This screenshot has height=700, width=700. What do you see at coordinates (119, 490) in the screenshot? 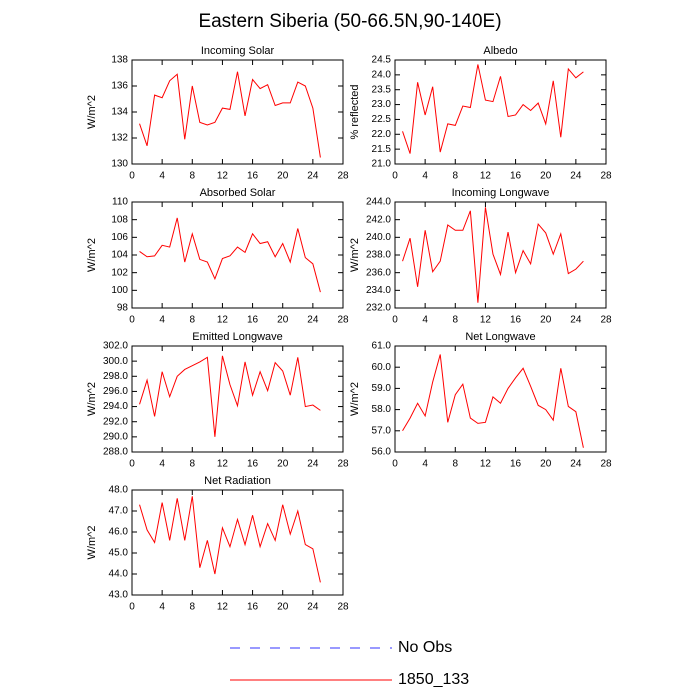
I see `y-tick-label: 48.0` at bounding box center [119, 490].